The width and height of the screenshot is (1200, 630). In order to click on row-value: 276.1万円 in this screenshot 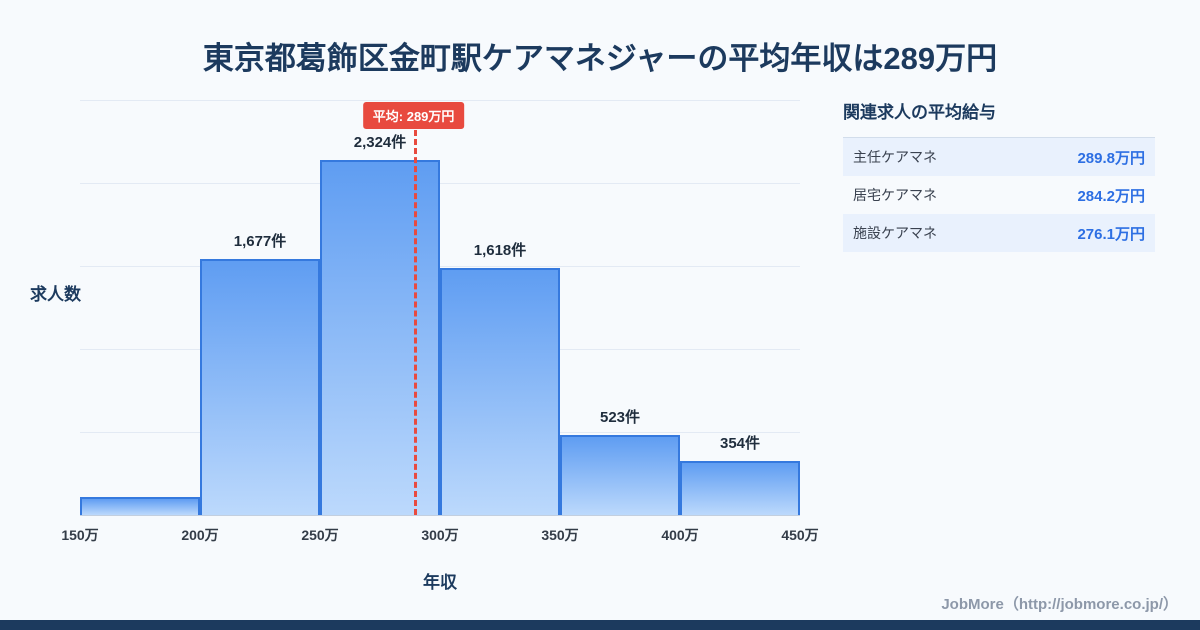, I will do `click(1111, 234)`.